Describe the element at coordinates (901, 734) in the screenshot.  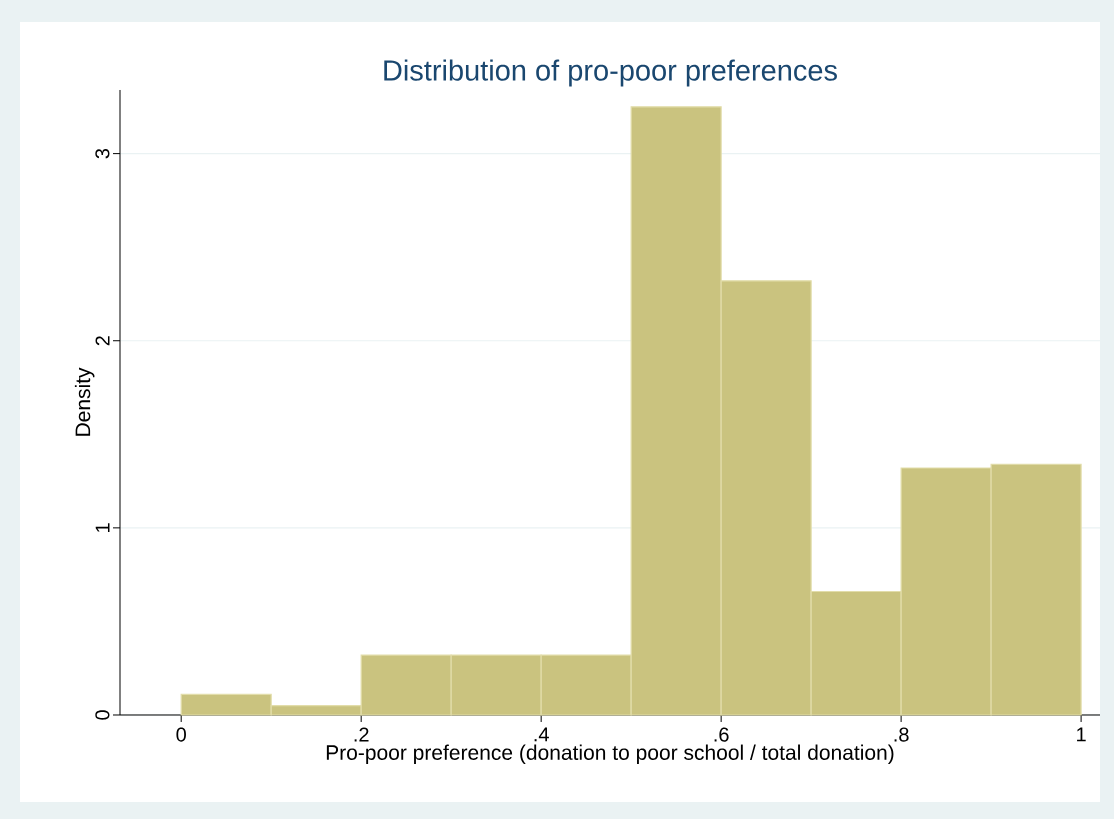
I see `x-tick-label: .8` at that location.